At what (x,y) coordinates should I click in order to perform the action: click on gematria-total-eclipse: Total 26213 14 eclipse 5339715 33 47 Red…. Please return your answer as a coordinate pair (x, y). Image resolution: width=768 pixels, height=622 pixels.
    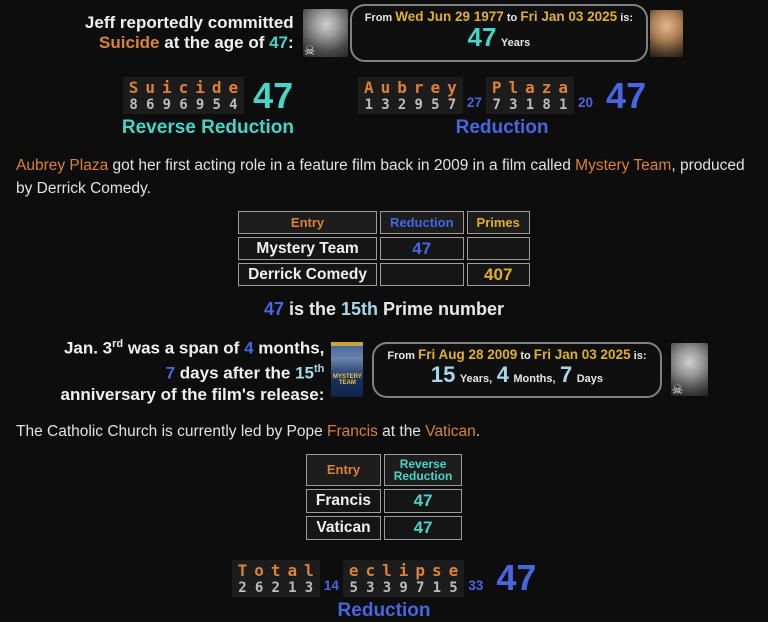
    Looking at the image, I should click on (384, 589).